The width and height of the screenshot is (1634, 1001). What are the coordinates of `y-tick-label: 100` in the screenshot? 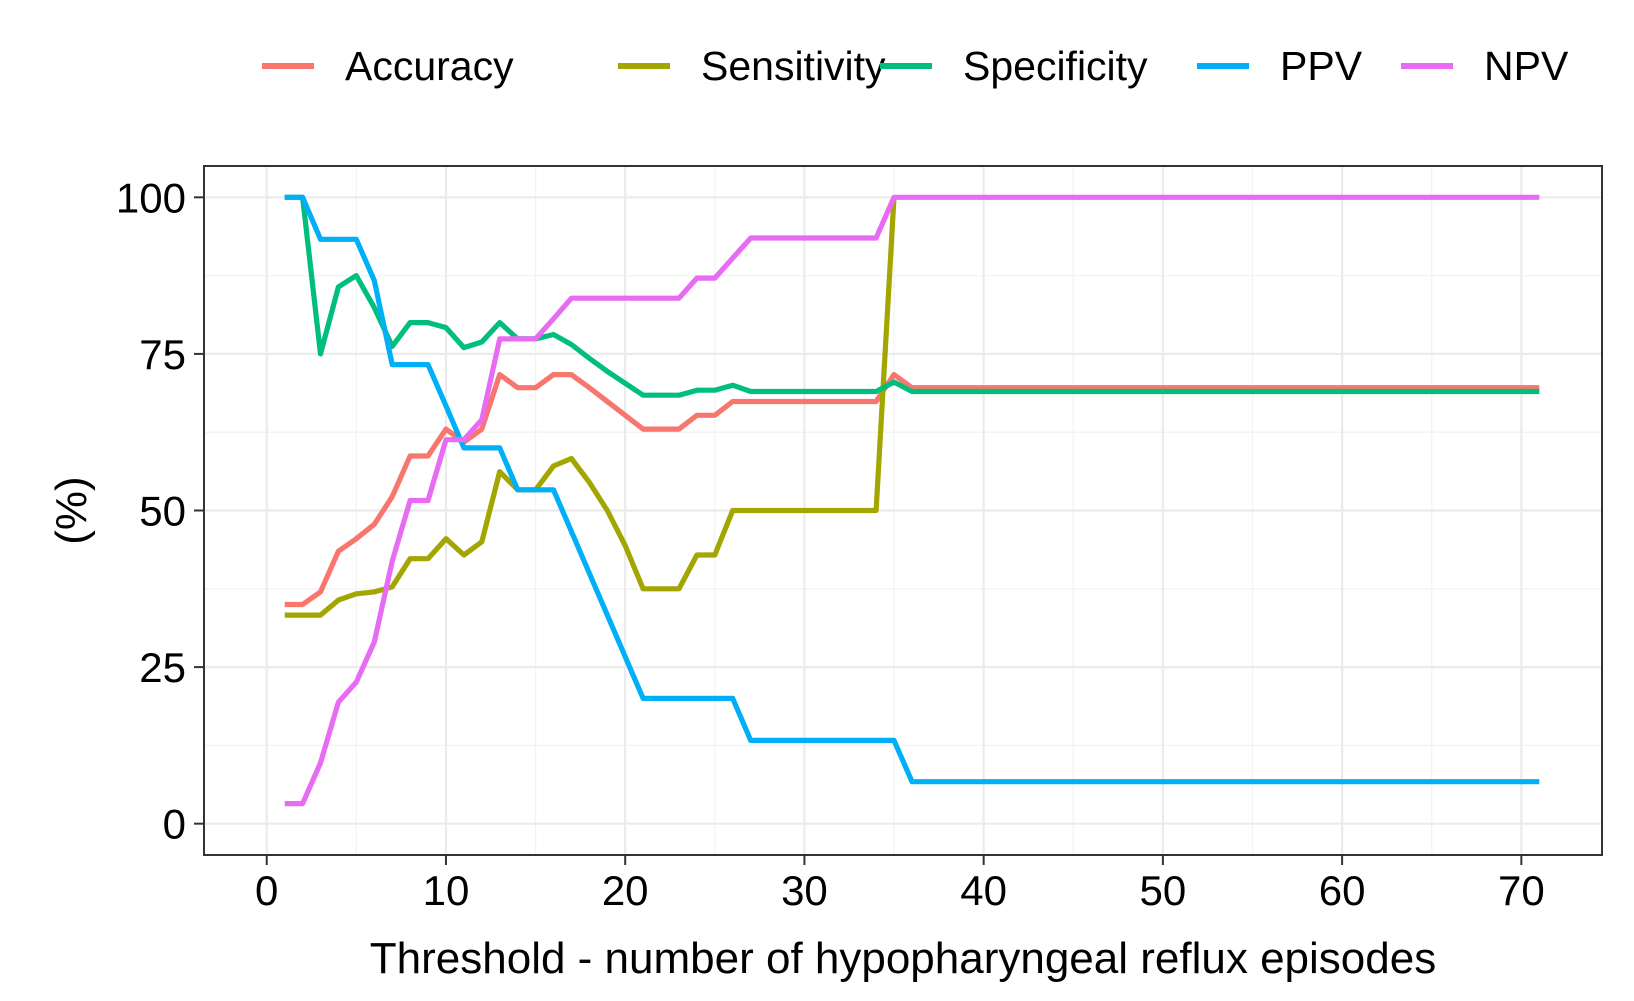 It's located at (151, 197).